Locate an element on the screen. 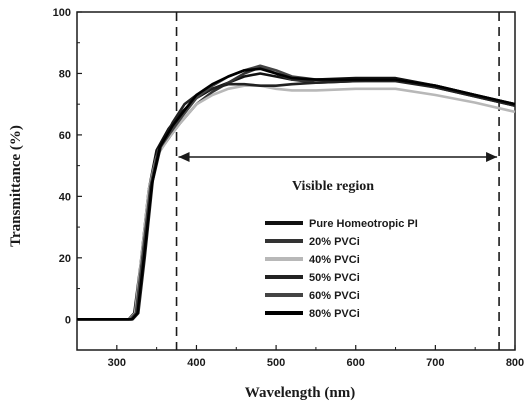 This screenshot has height=406, width=528. legend-label: 60% PVCi is located at coordinates (334, 296).